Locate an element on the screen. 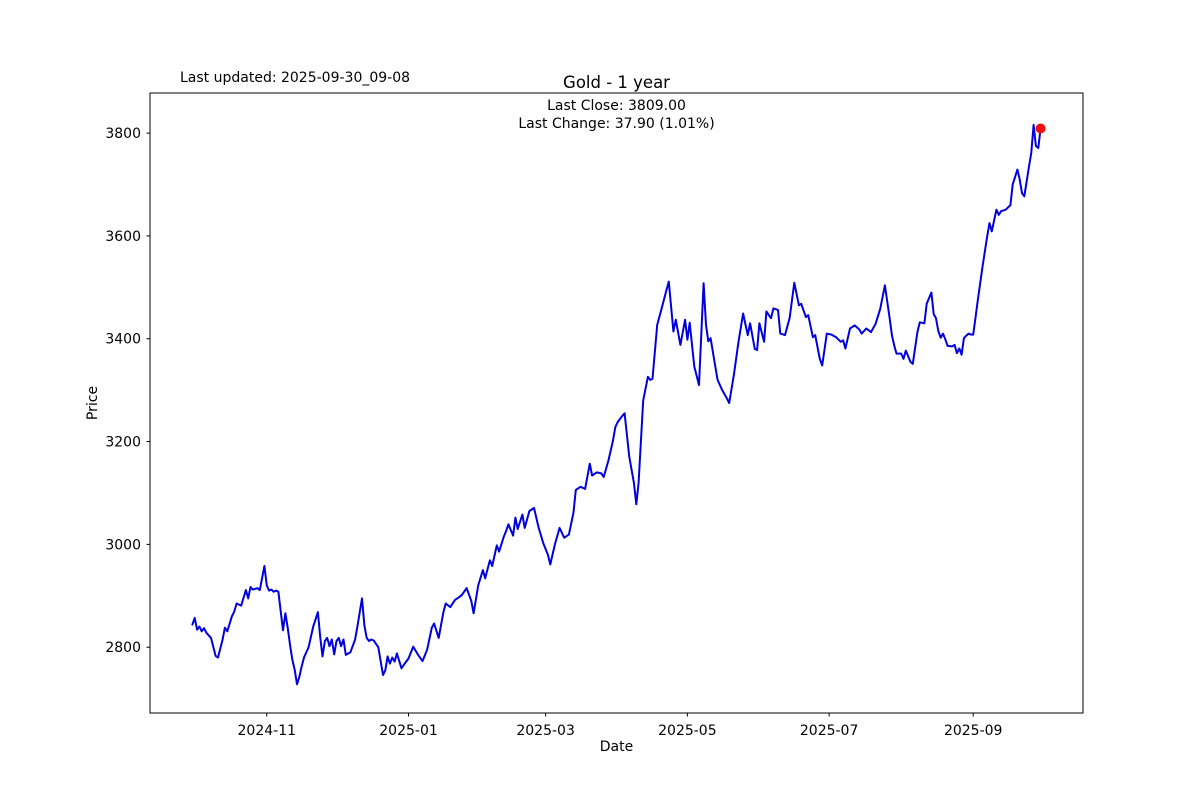 This screenshot has height=800, width=1200. y-tick-label: 3800 is located at coordinates (123, 134).